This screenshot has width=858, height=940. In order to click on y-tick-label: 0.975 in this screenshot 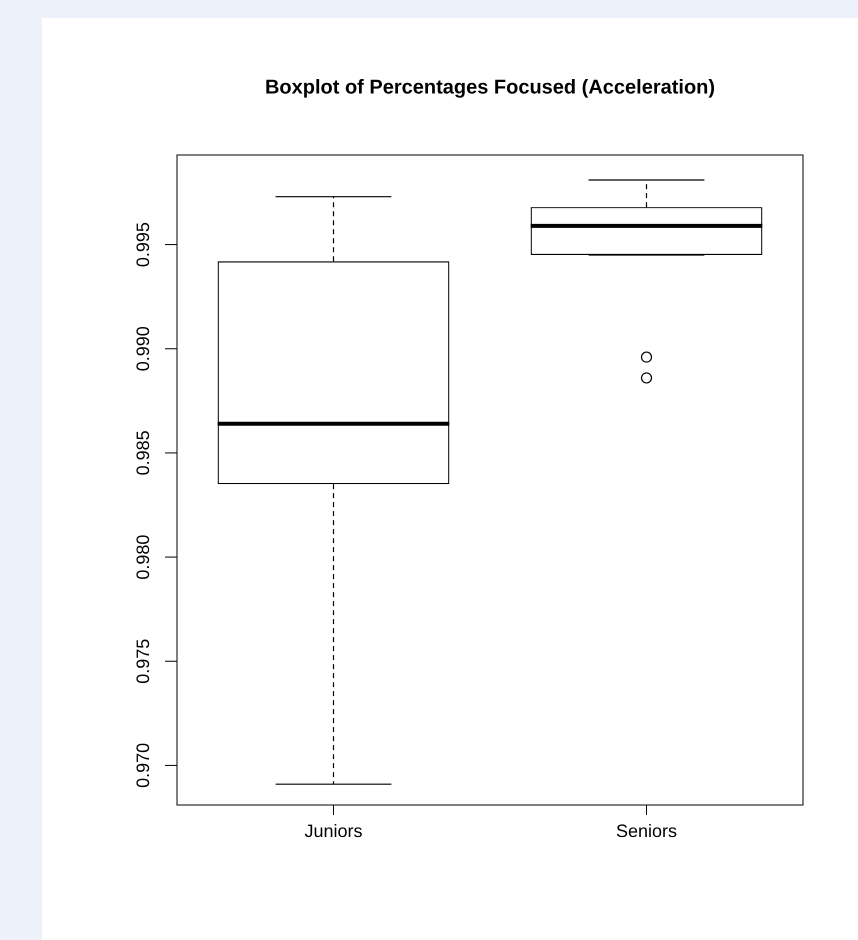, I will do `click(142, 661)`.